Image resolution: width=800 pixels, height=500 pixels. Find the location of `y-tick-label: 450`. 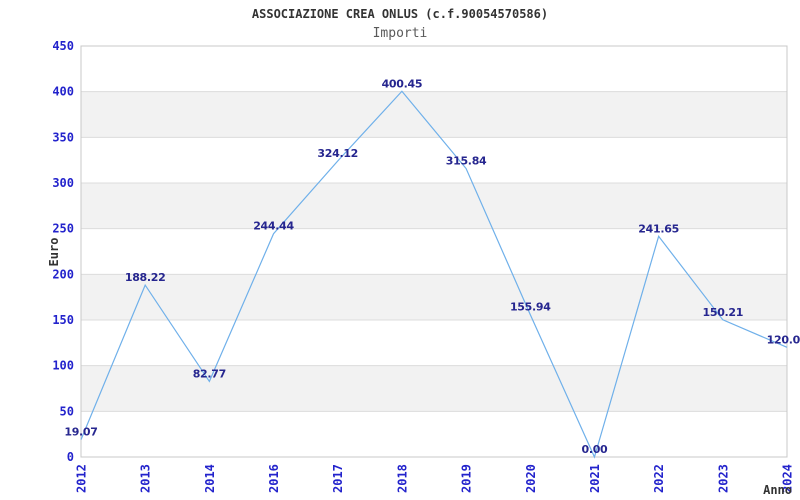

y-tick-label: 450 is located at coordinates (63, 46).